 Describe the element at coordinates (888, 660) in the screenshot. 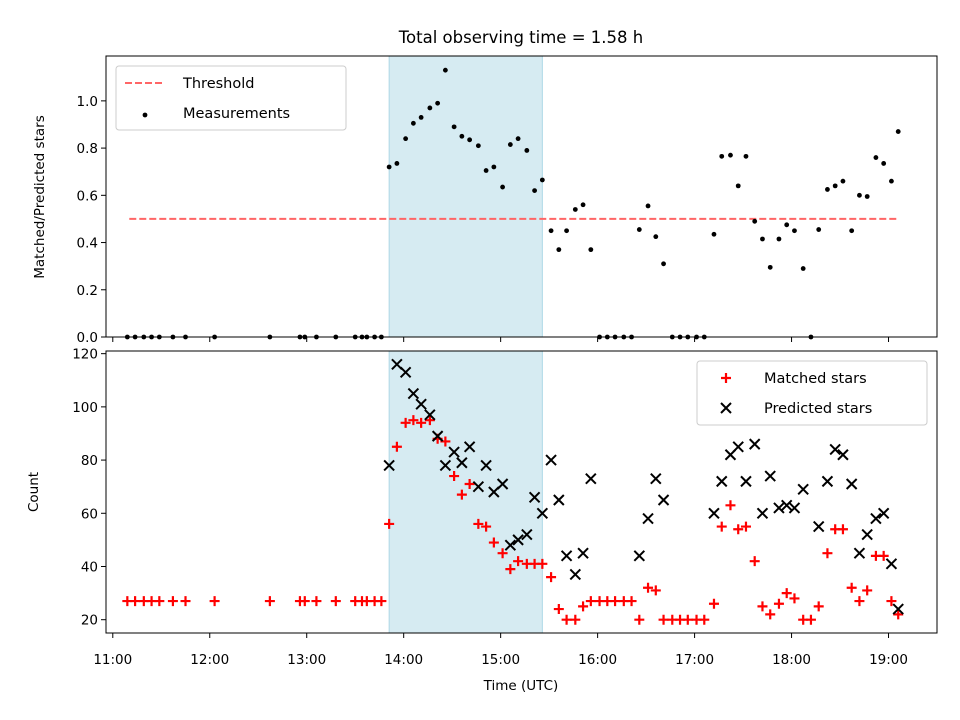

I see `x-tick-label: 19:00` at that location.